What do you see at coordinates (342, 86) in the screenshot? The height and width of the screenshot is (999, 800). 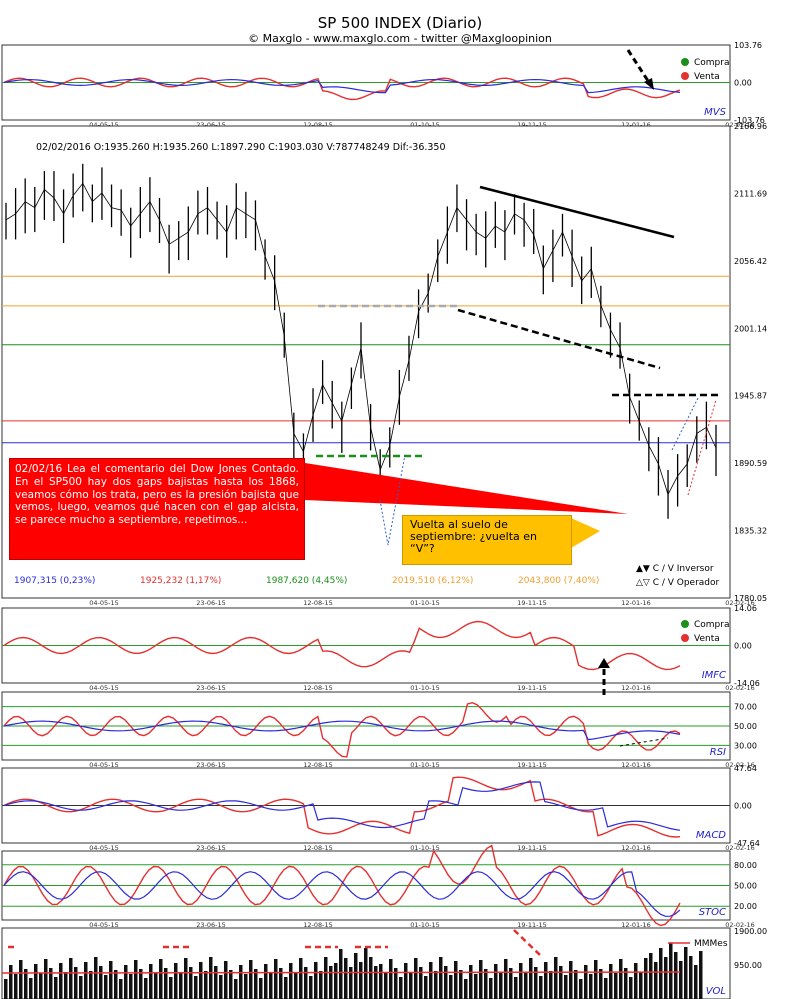 I see `signal-line-mvs` at bounding box center [342, 86].